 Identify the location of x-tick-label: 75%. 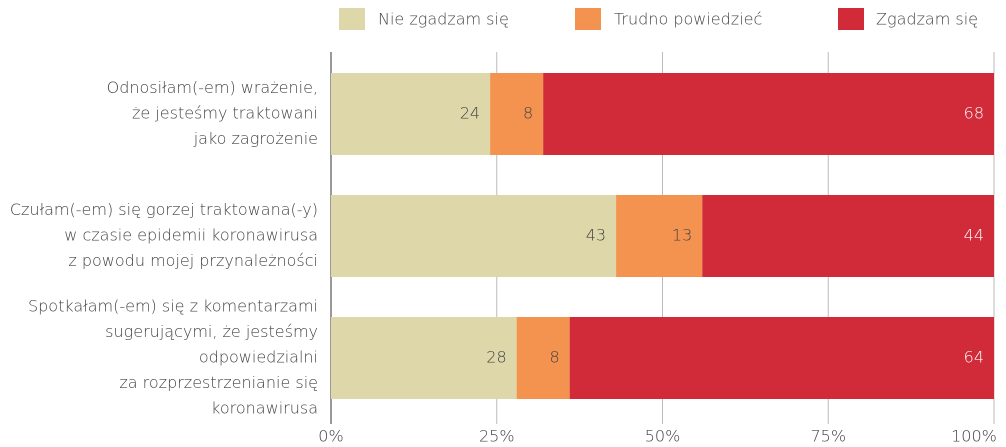
(828, 436).